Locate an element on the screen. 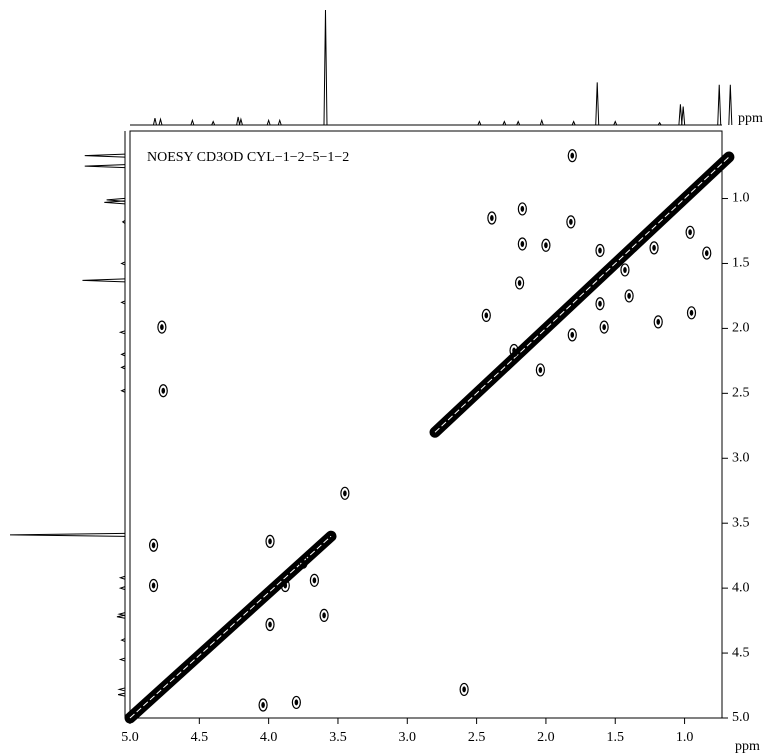  x-tick-label: 2.0 is located at coordinates (546, 737).